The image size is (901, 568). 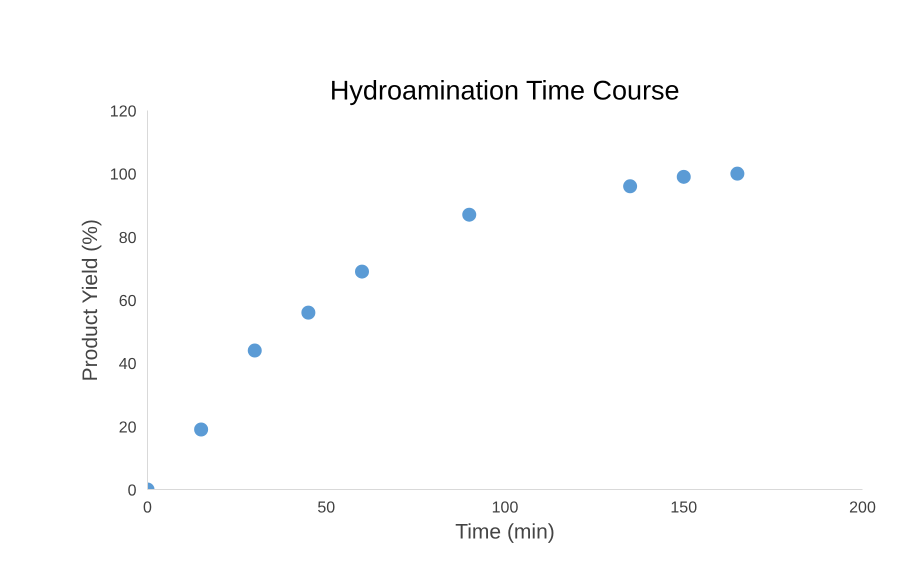 I want to click on chart-title: Hydroamination Time Course, so click(x=505, y=91).